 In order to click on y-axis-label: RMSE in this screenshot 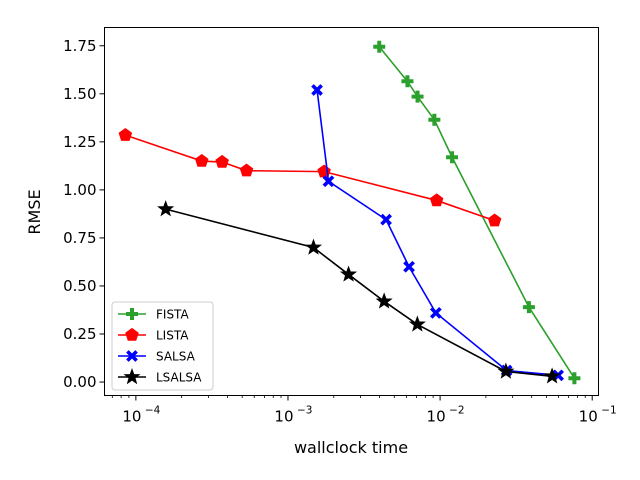, I will do `click(34, 211)`.